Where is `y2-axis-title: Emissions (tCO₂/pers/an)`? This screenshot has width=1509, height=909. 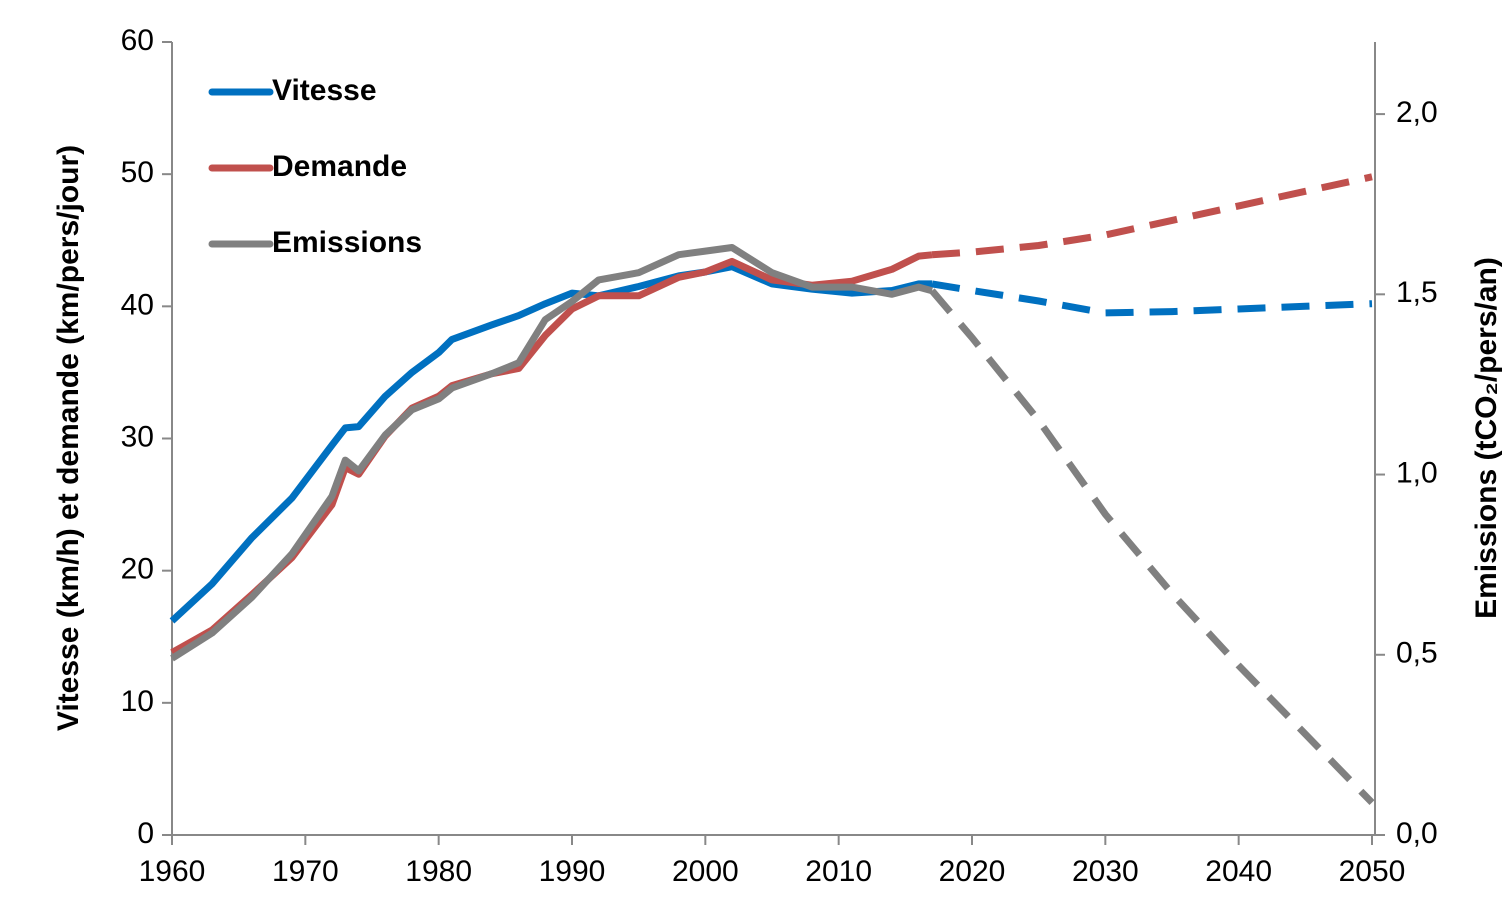 y2-axis-title: Emissions (tCO₂/pers/an) is located at coordinates (1486, 438).